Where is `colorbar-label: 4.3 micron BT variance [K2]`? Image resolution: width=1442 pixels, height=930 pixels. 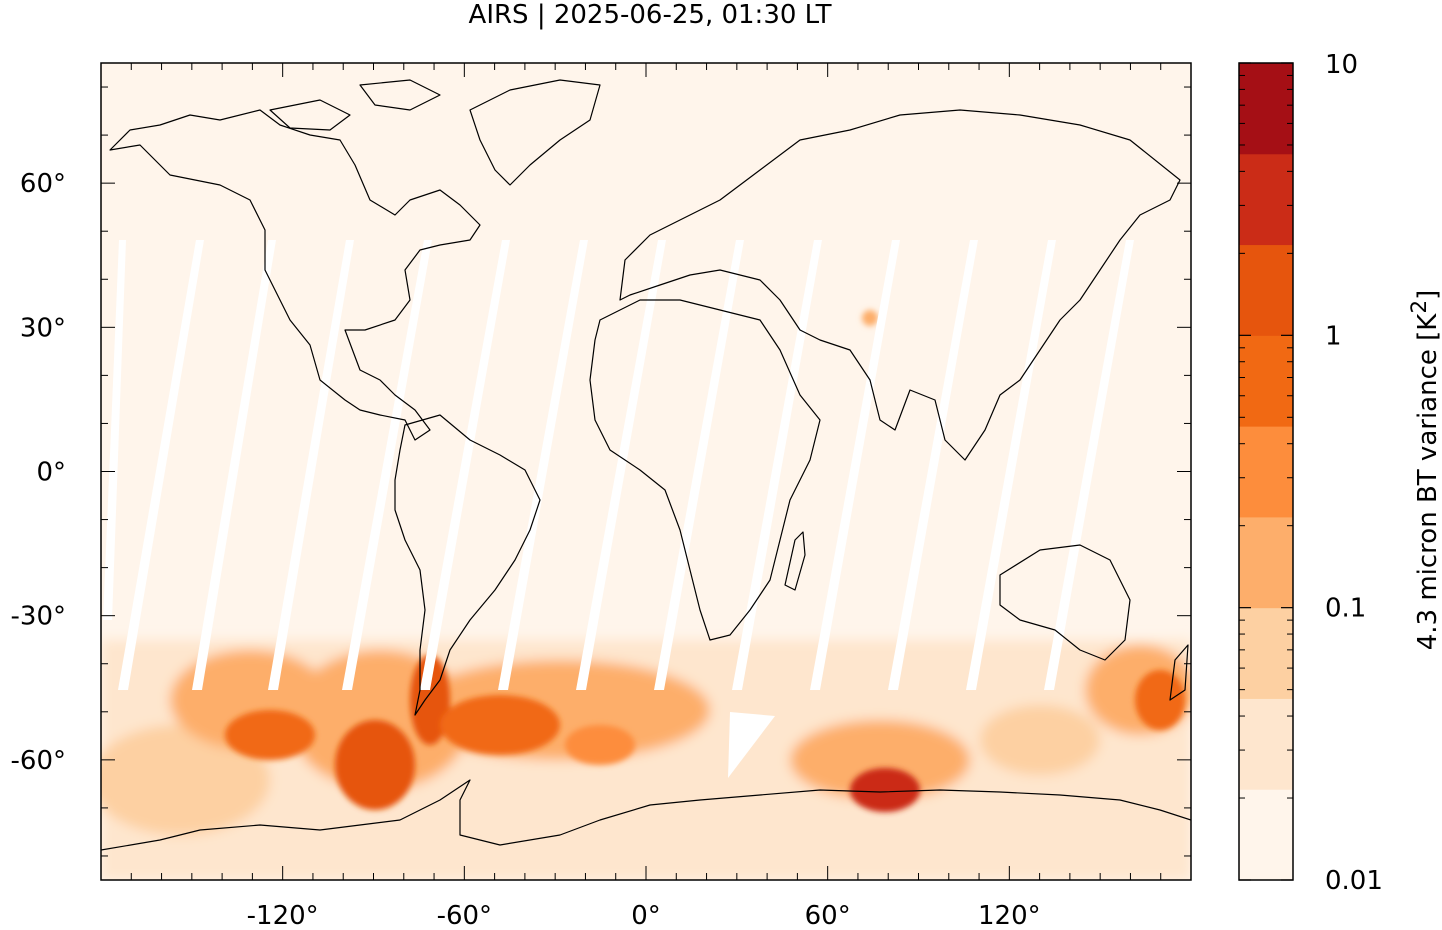 colorbar-label: 4.3 micron BT variance [K2] is located at coordinates (1424, 470).